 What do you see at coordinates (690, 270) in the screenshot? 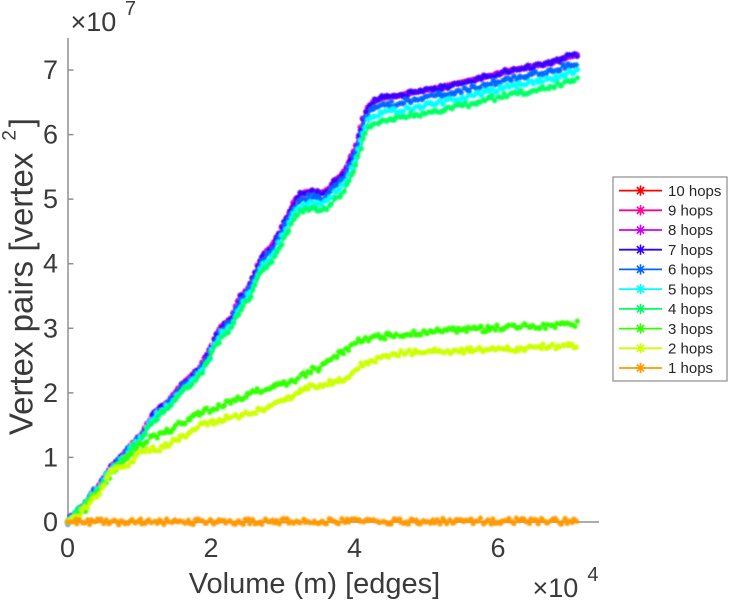
I see `svg-text: 6 hops` at bounding box center [690, 270].